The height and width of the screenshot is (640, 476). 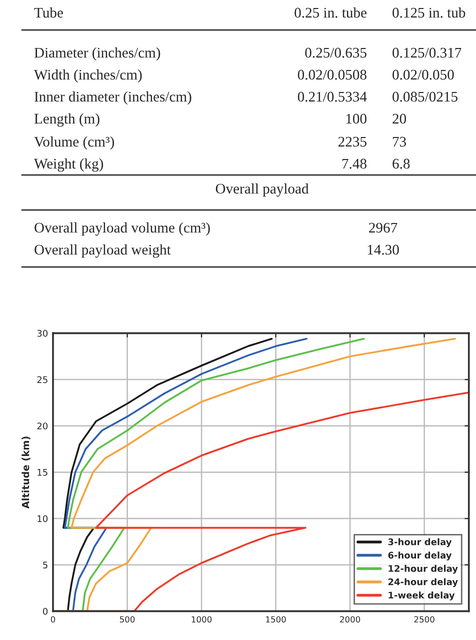 What do you see at coordinates (420, 556) in the screenshot?
I see `legend-label: 6-hour delay` at bounding box center [420, 556].